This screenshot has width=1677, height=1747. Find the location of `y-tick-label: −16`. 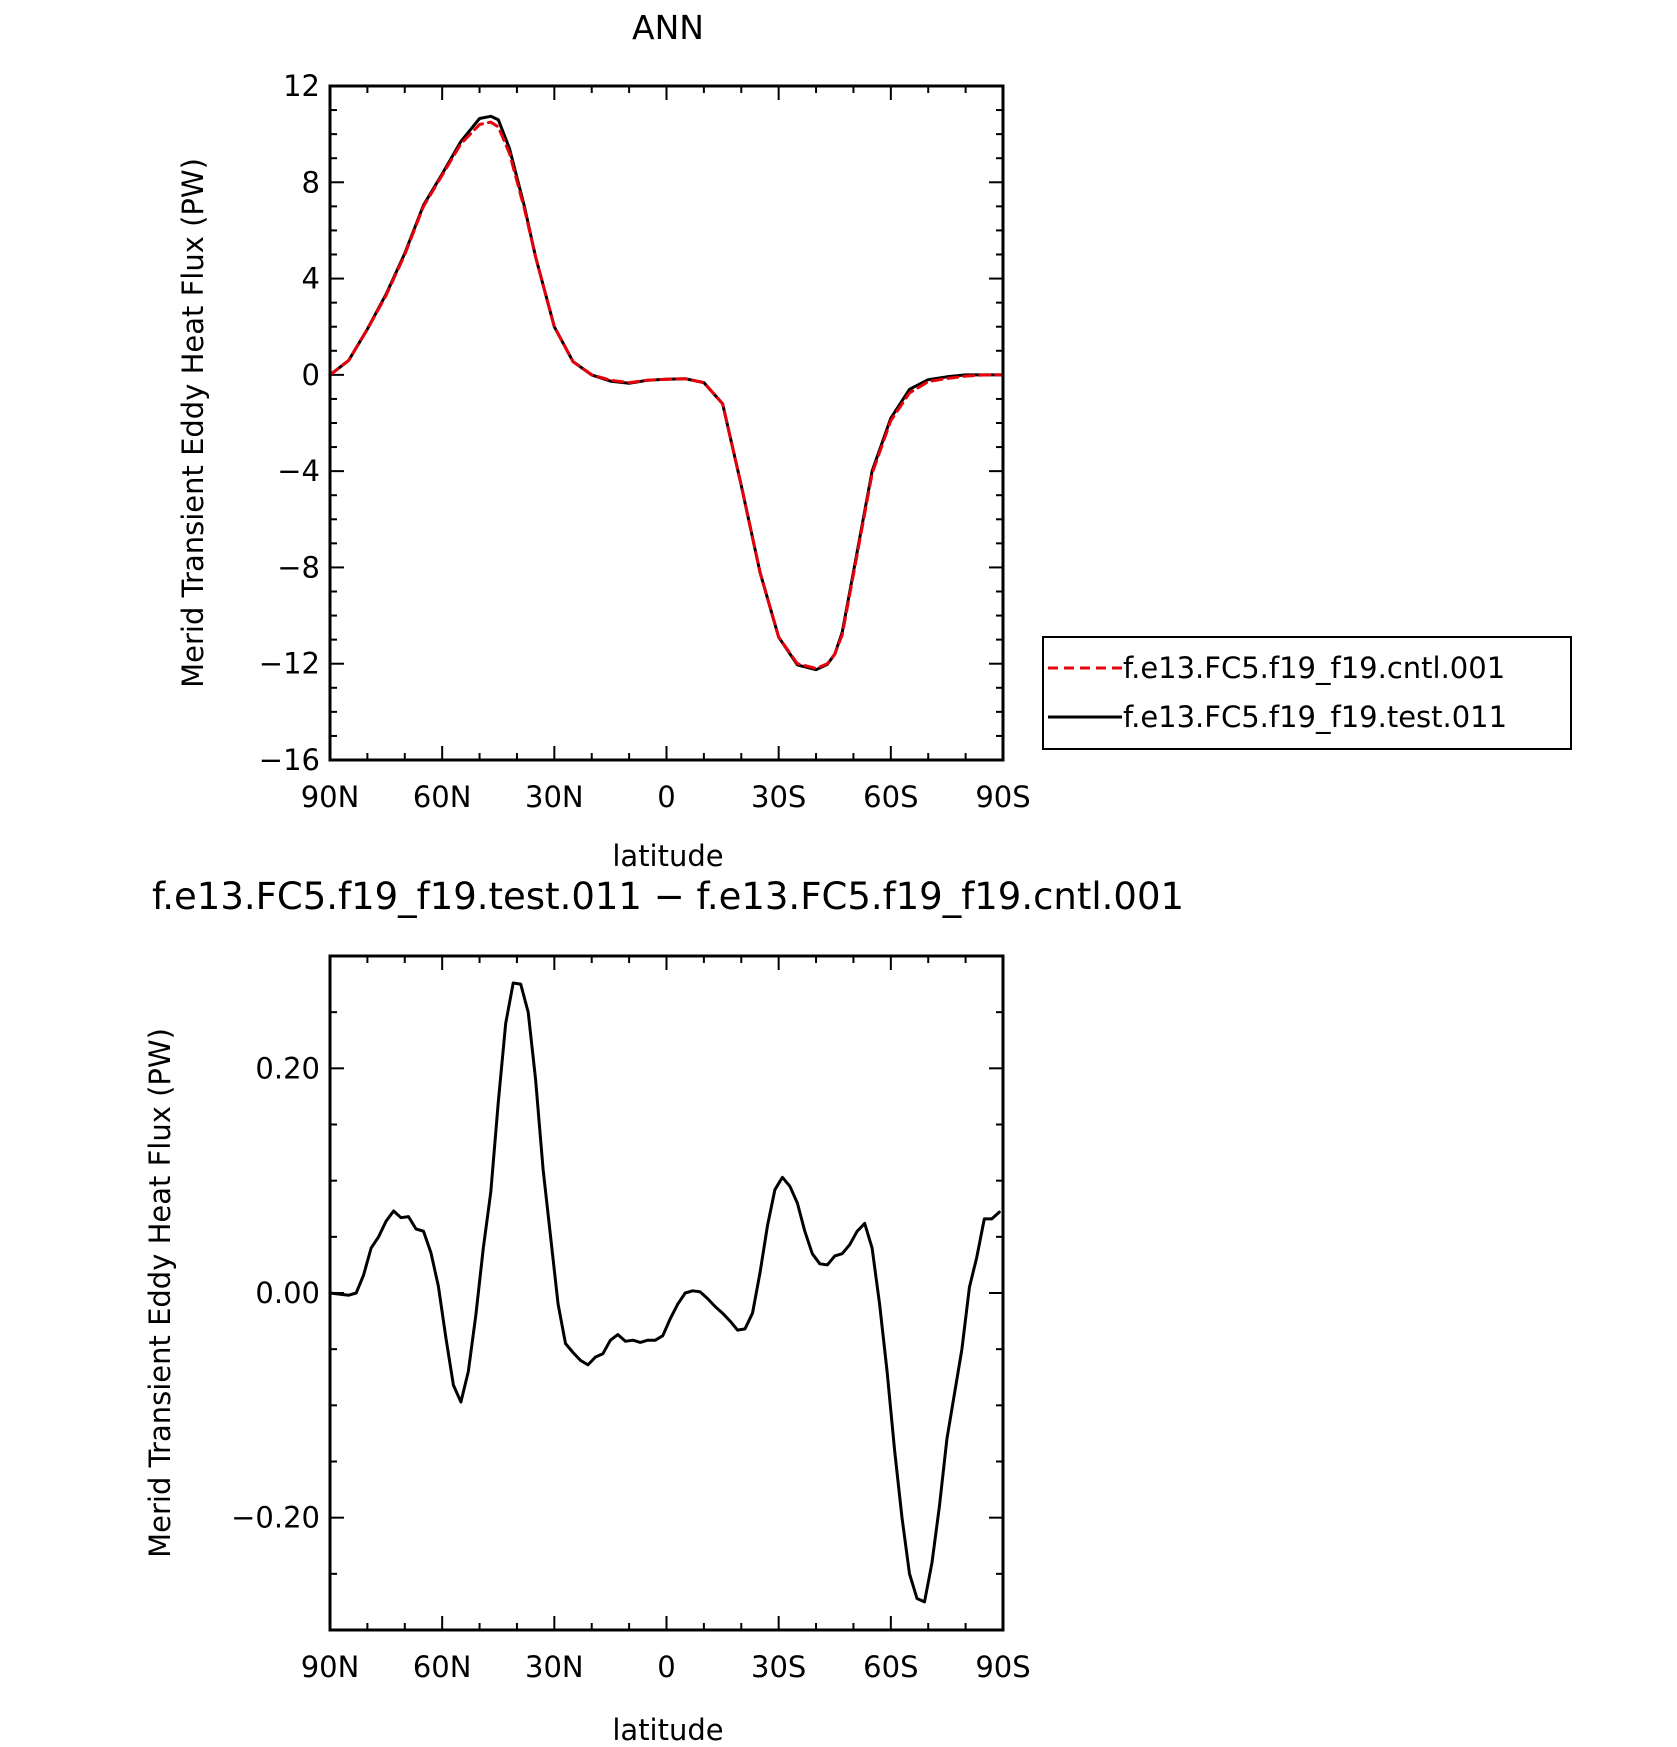

y-tick-label: −16 is located at coordinates (289, 760).